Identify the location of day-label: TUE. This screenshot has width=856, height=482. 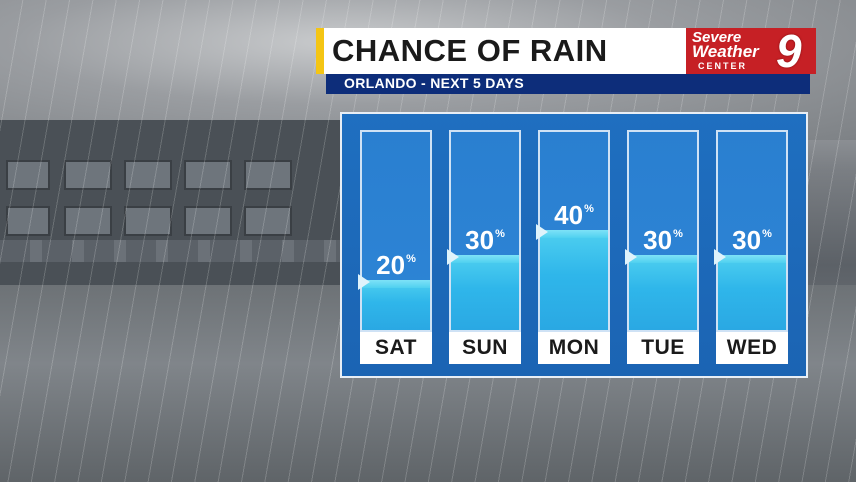
(663, 348).